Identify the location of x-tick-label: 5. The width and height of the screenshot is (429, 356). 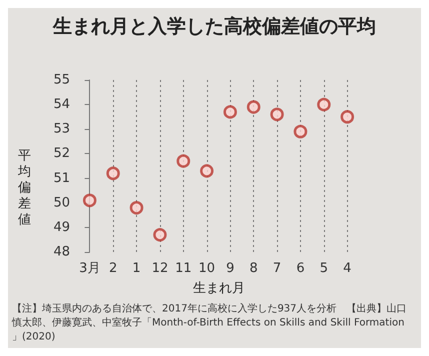
(324, 268).